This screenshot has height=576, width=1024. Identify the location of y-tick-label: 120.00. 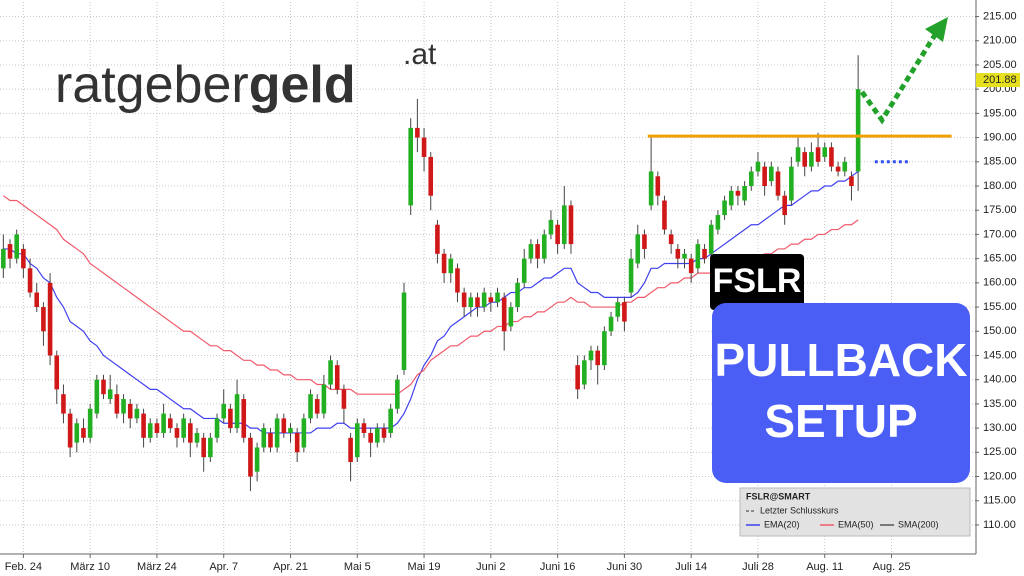
(1000, 476).